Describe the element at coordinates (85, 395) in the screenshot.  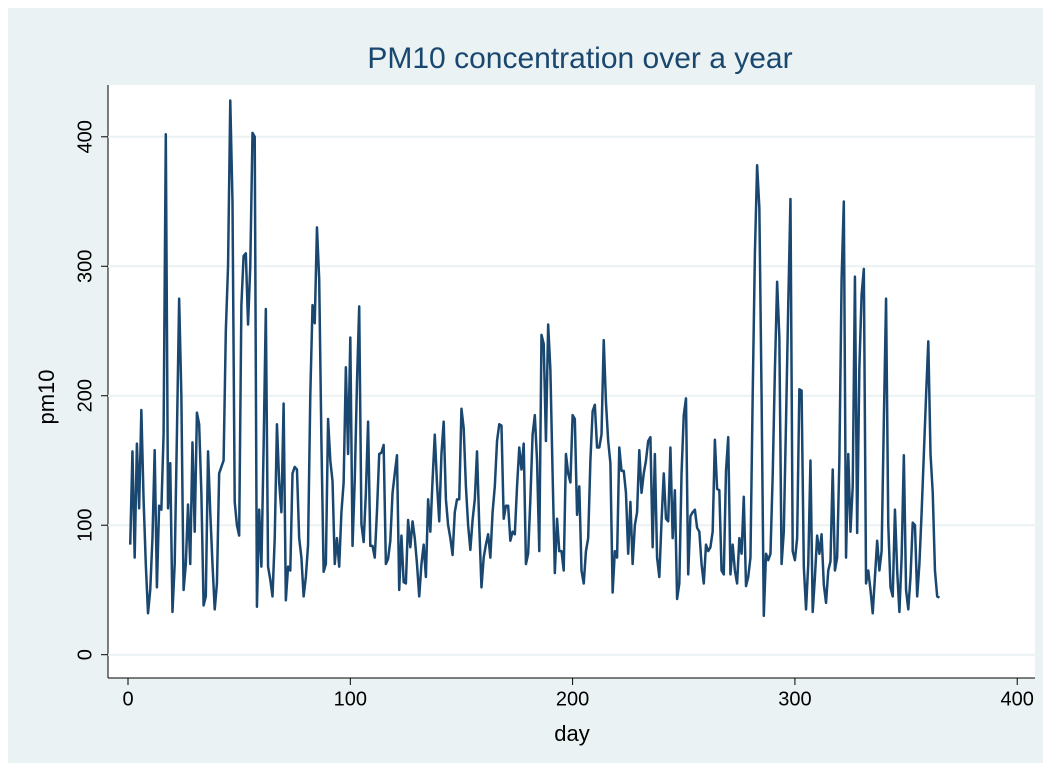
I see `y-tick-label: 200` at that location.